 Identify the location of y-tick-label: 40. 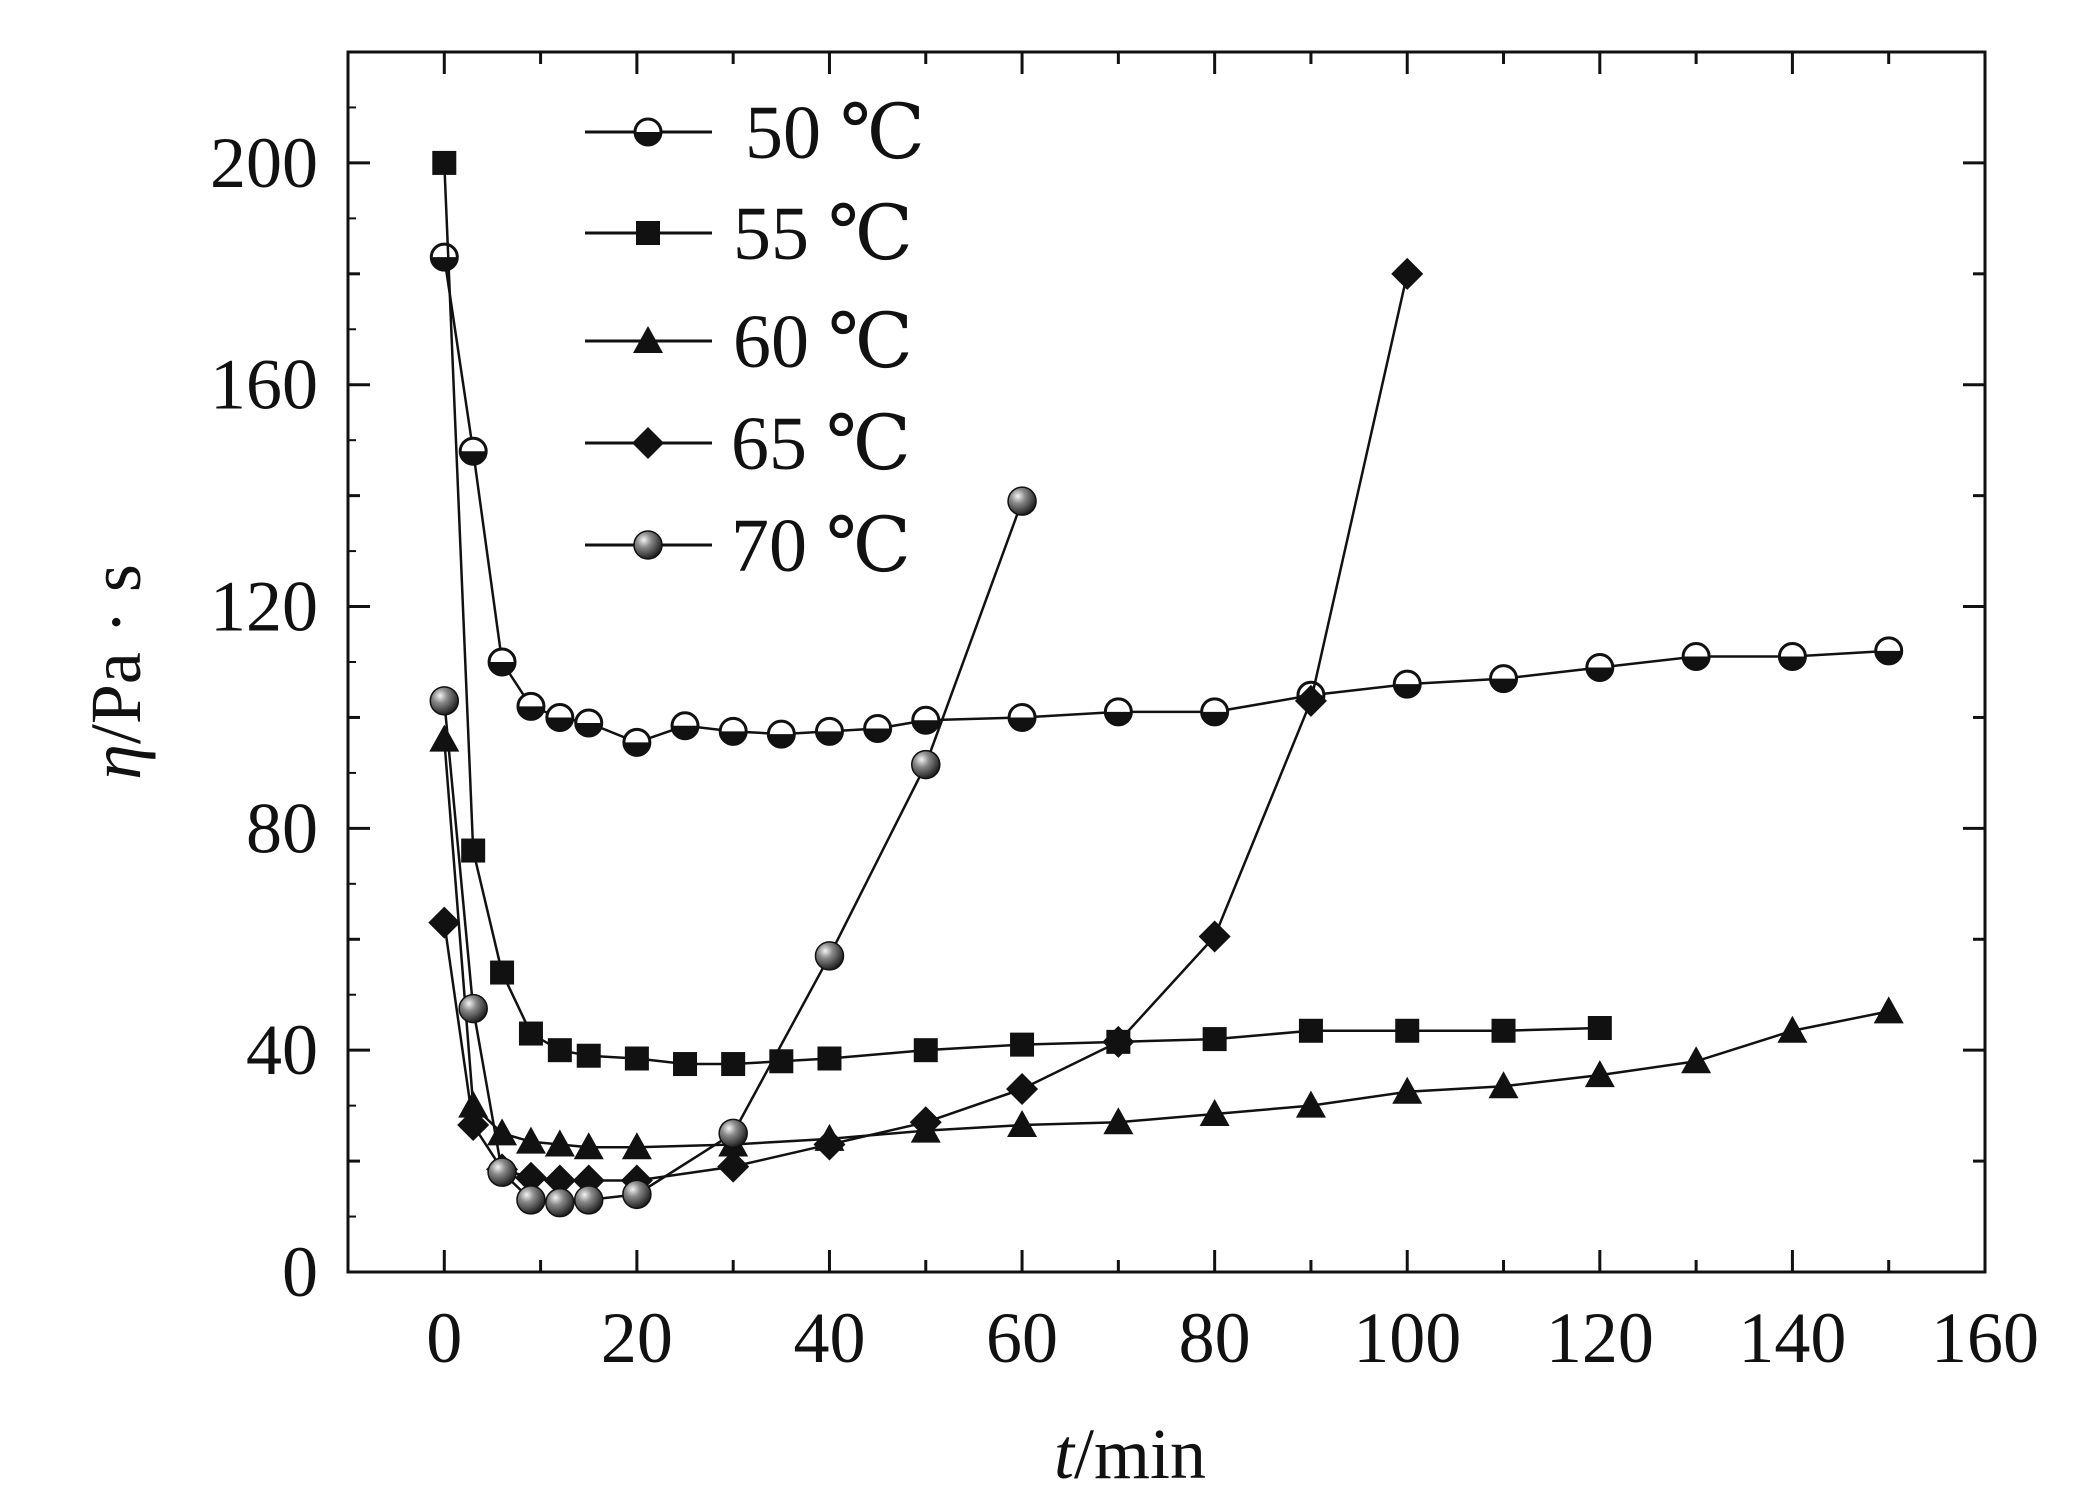
(282, 1050).